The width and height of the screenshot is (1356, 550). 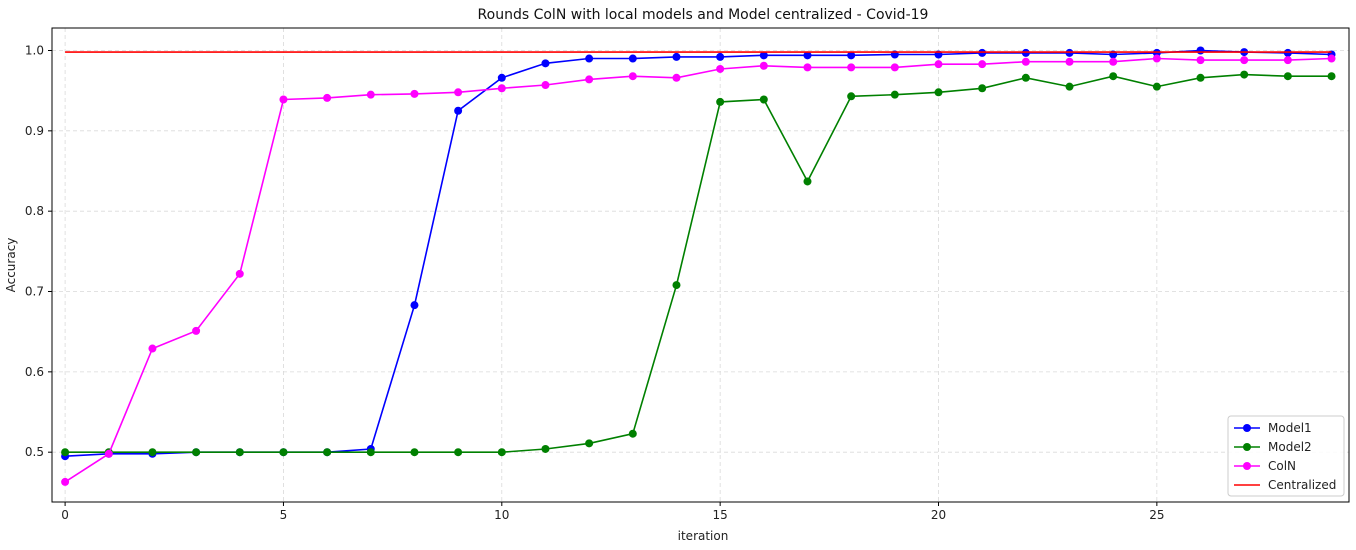 I want to click on legend-box, so click(x=1286, y=456).